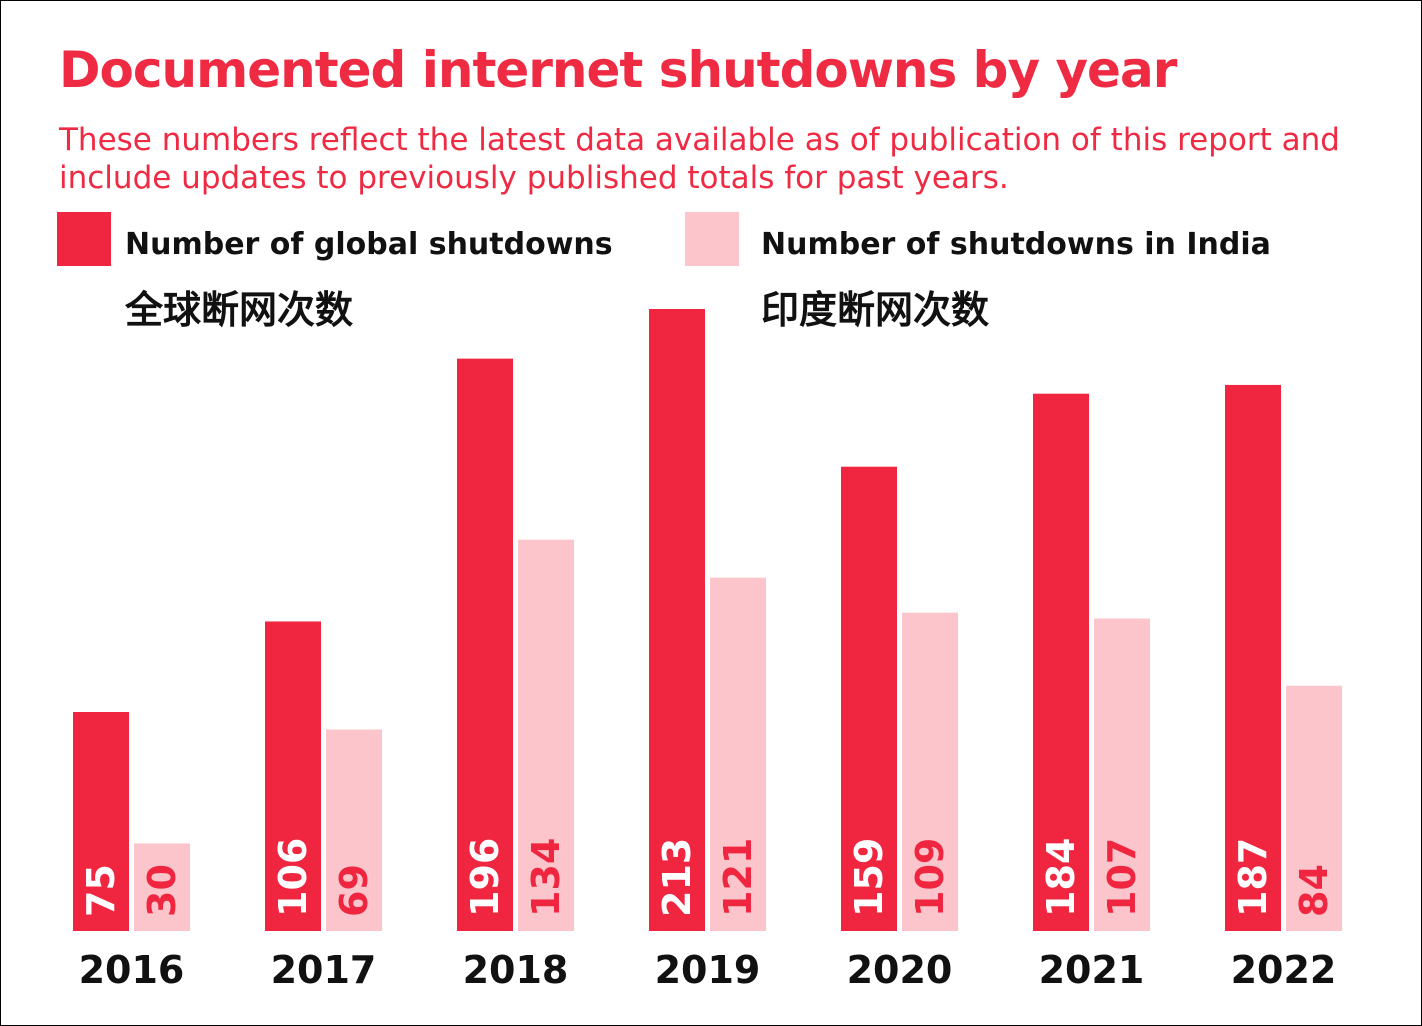  What do you see at coordinates (101, 821) in the screenshot?
I see `bar-2016-global` at bounding box center [101, 821].